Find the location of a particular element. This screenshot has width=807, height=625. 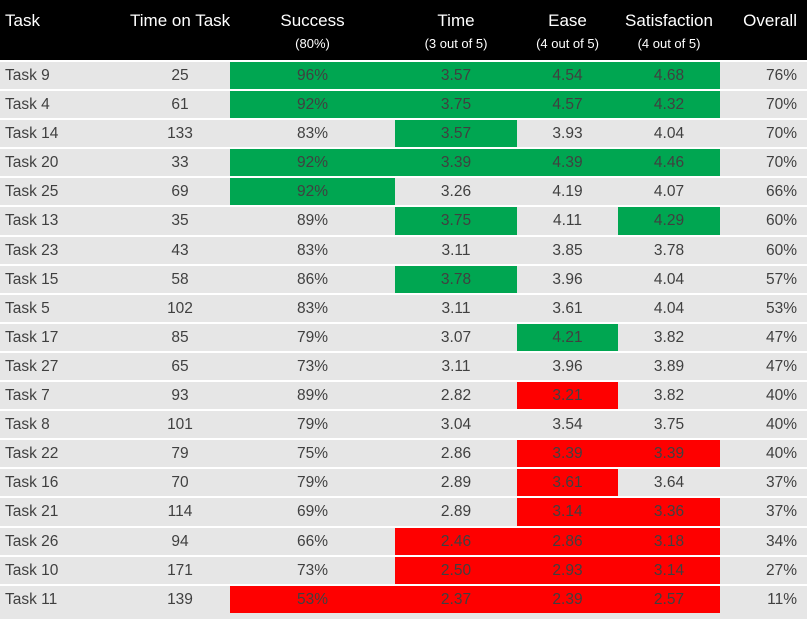

cell-time_on_task: 102 is located at coordinates (180, 308).